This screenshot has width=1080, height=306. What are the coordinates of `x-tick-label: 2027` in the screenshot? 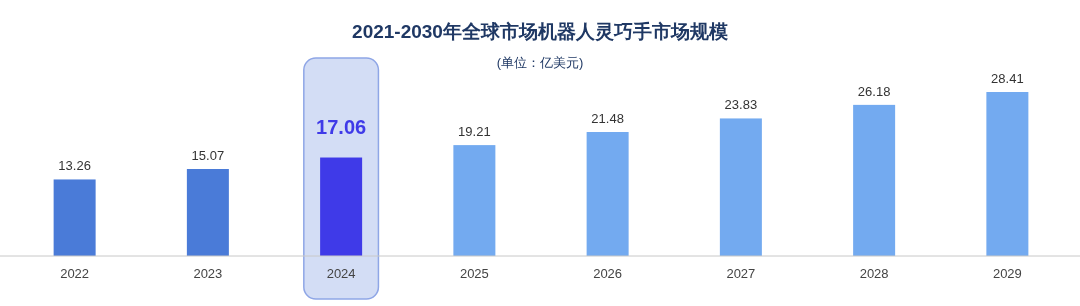 It's located at (741, 273).